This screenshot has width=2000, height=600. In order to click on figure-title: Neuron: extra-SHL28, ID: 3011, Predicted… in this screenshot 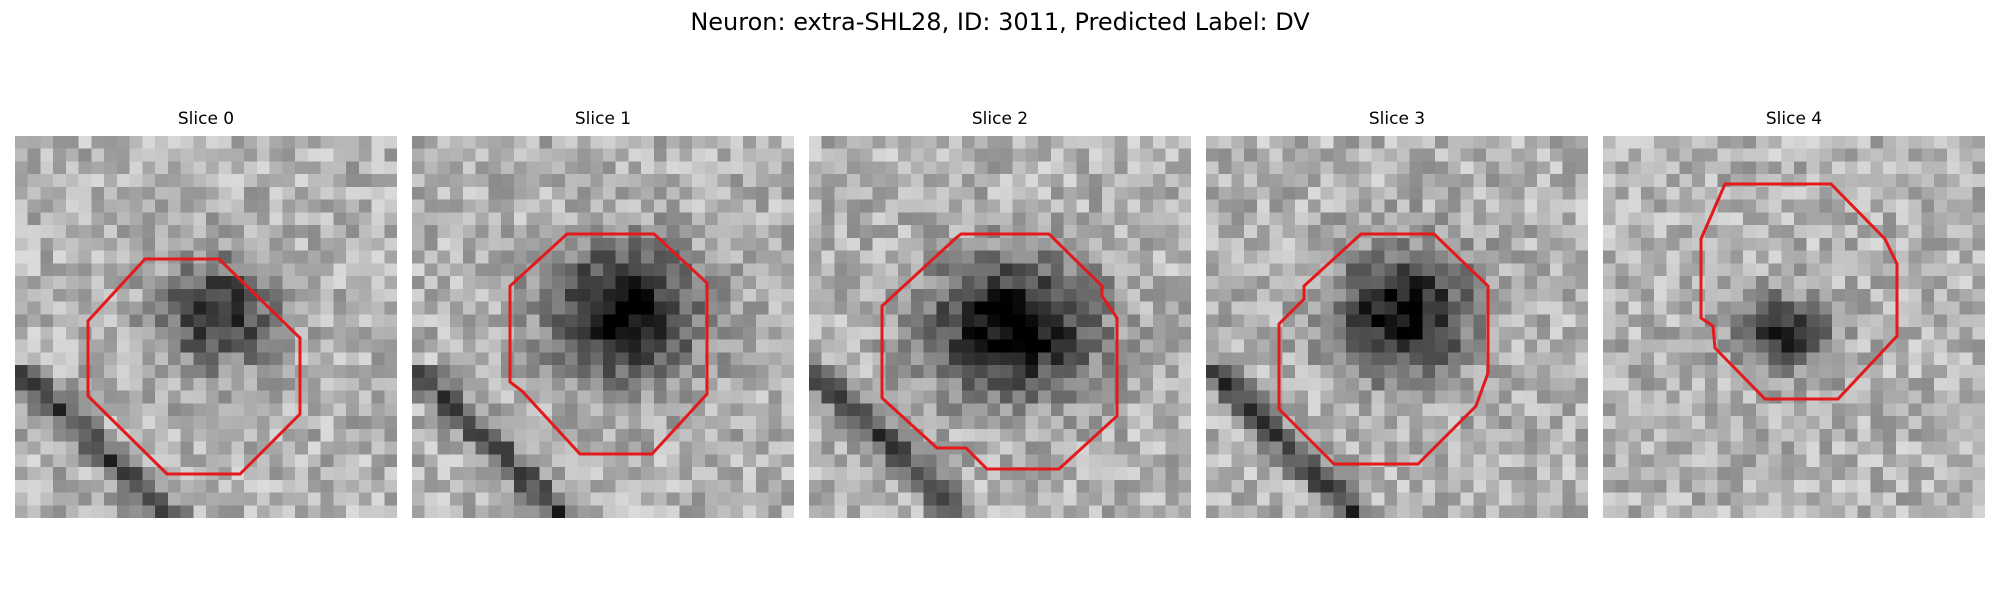, I will do `click(1000, 22)`.